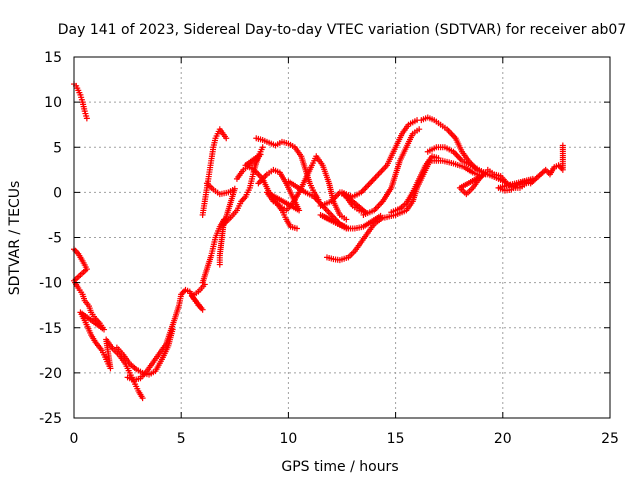  Describe the element at coordinates (53, 58) in the screenshot. I see `y-tick-label: 15` at that location.